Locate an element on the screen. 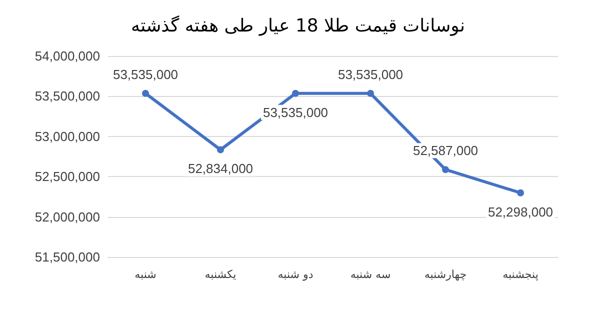 Image resolution: width=596 pixels, height=320 pixels. data-label: 52,587,000 is located at coordinates (445, 150).